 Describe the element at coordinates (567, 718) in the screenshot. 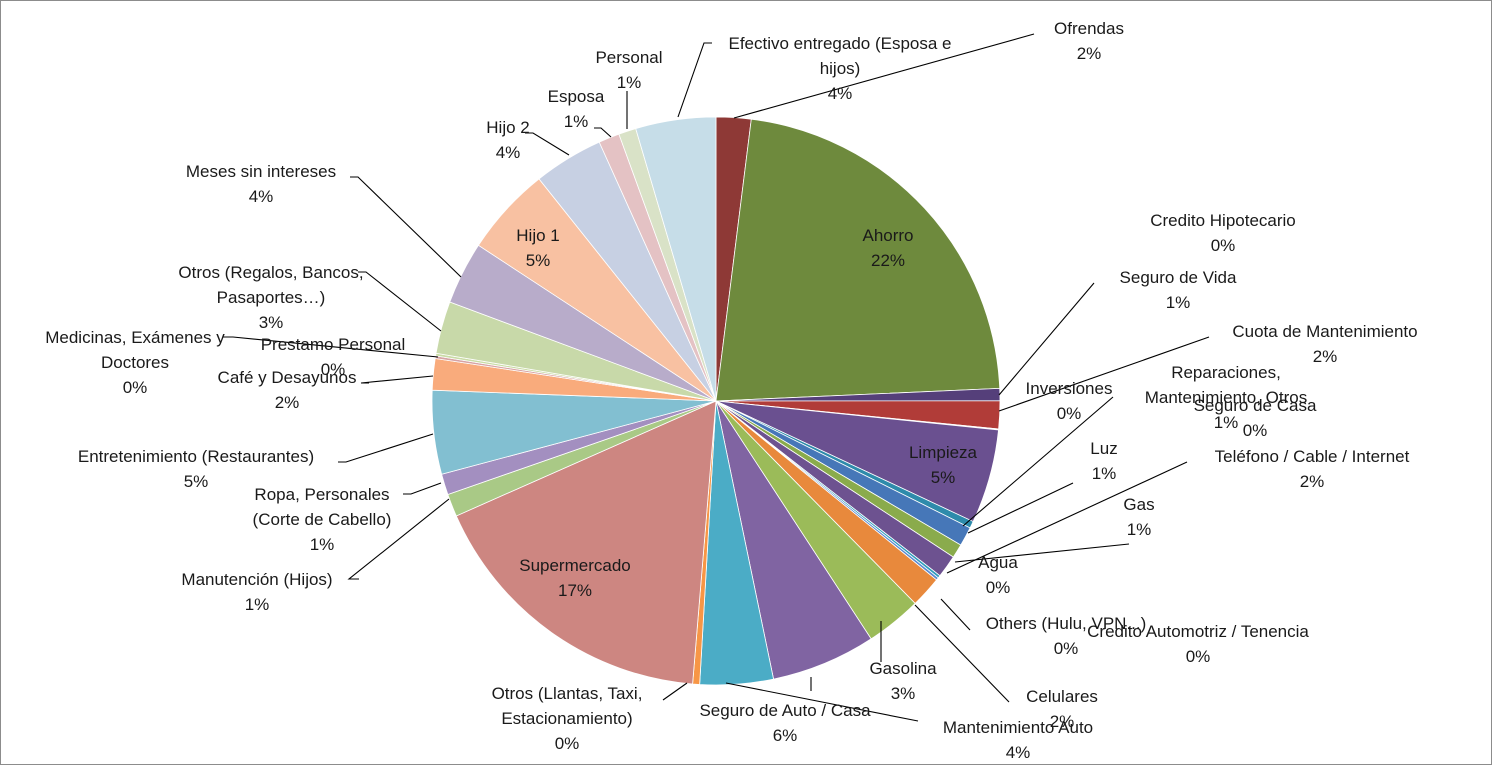

I see `data-label-otros-llantas-taxi-estacionamiento: Otros (Llantas, Taxi, Estacionamiento) 0%` at that location.